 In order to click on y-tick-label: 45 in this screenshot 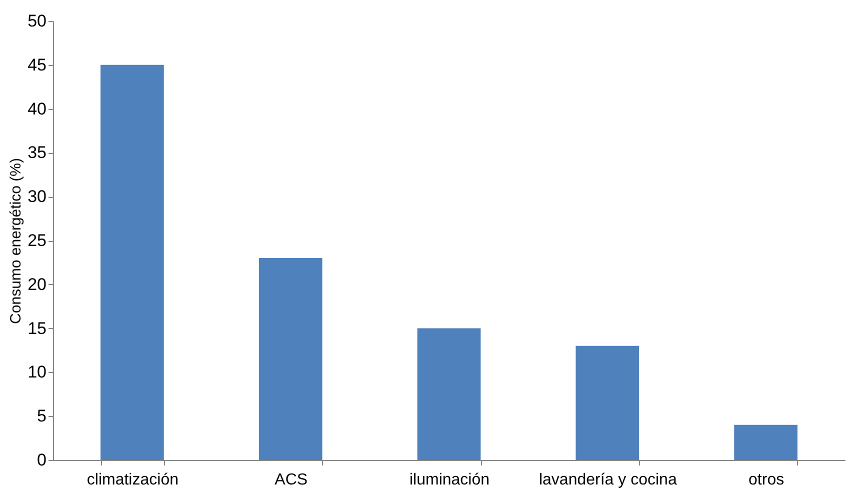, I will do `click(37, 64)`.